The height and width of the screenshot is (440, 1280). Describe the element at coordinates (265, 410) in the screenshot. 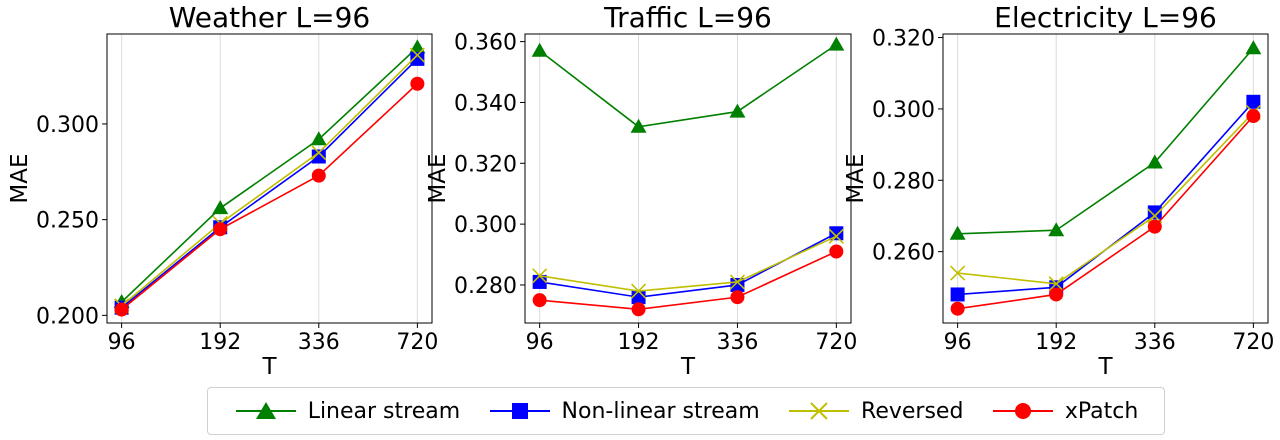

I see `legend-marker-linear-stream` at that location.